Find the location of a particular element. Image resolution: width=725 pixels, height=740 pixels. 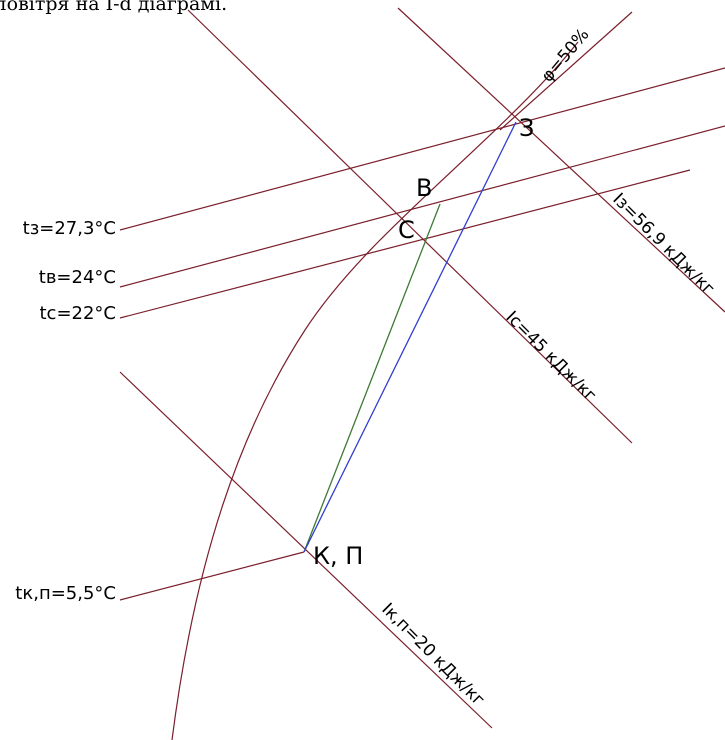

label-tz: tз=27,3°С is located at coordinates (69, 228).